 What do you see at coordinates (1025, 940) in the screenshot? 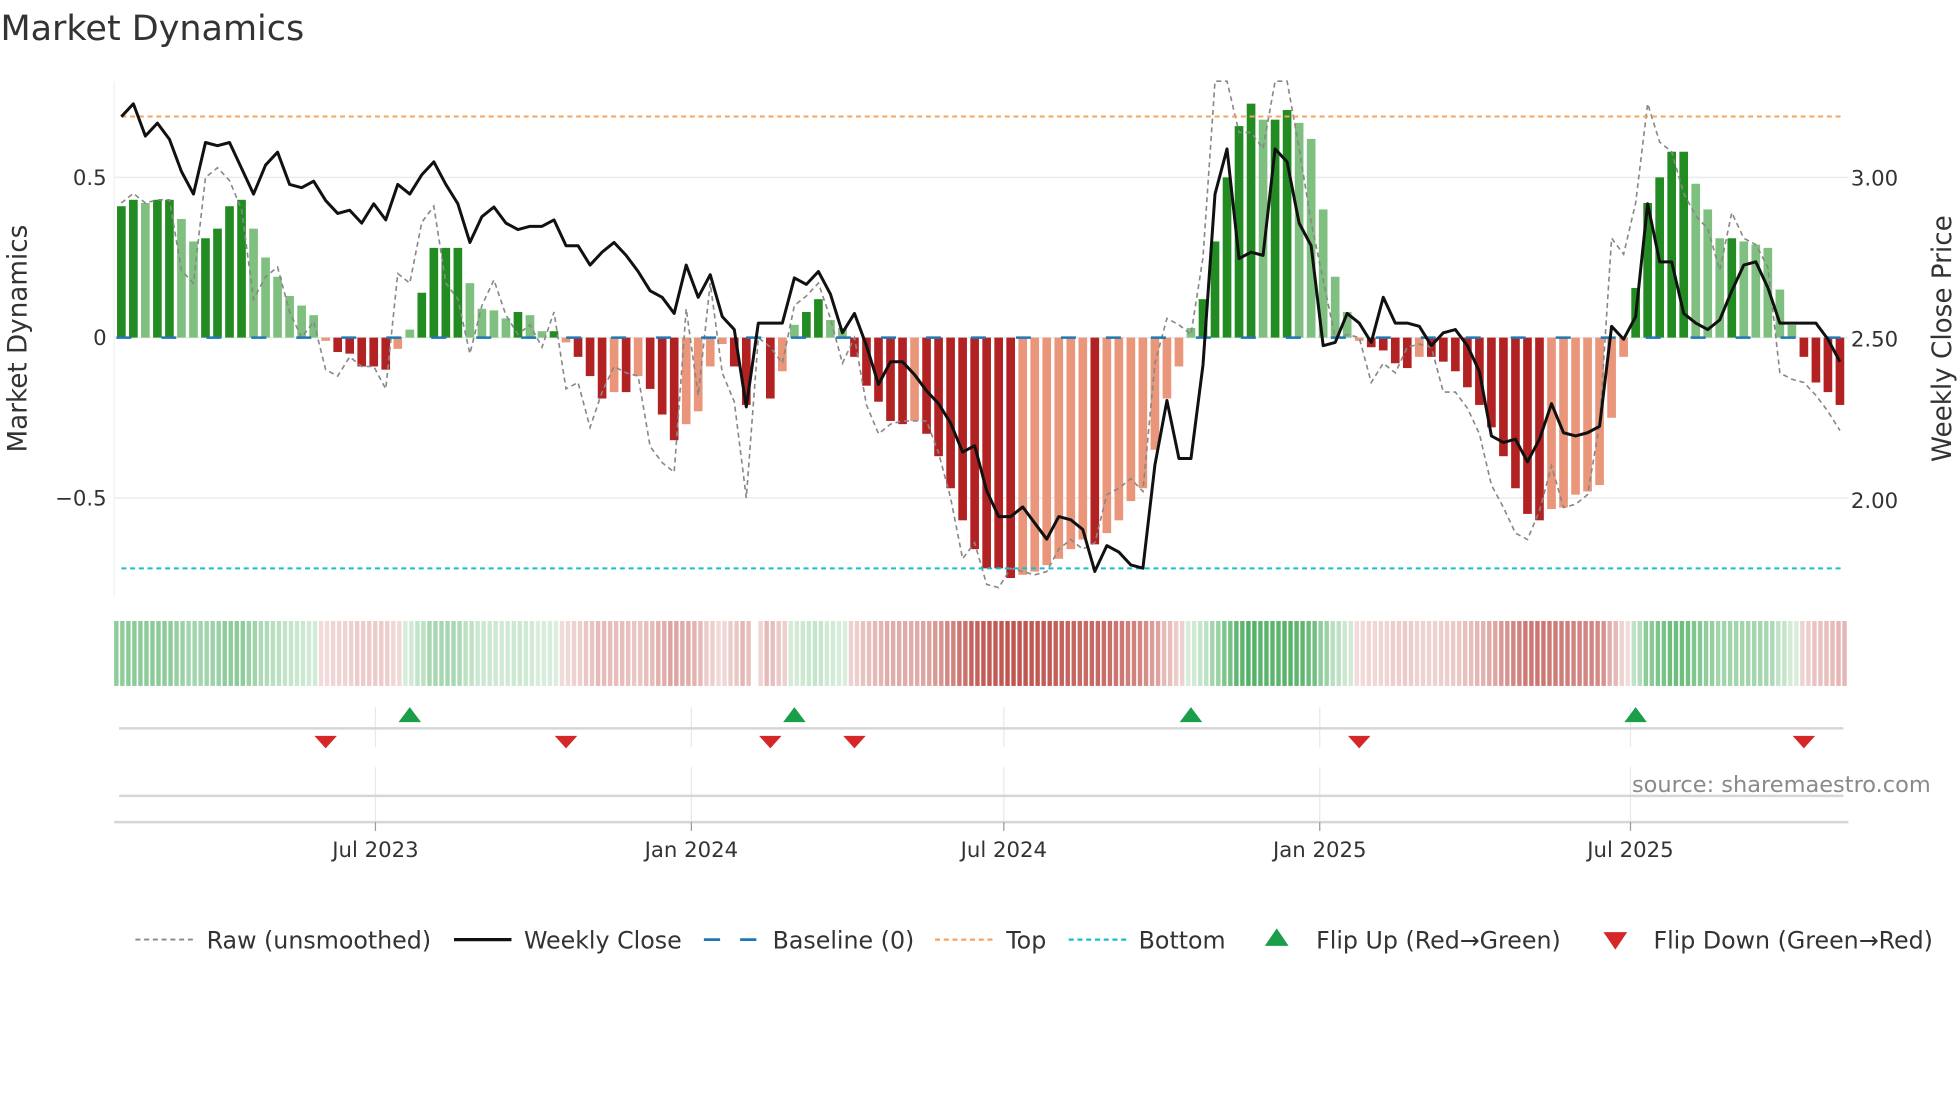
I see `legend-label-top: Top` at bounding box center [1025, 940].